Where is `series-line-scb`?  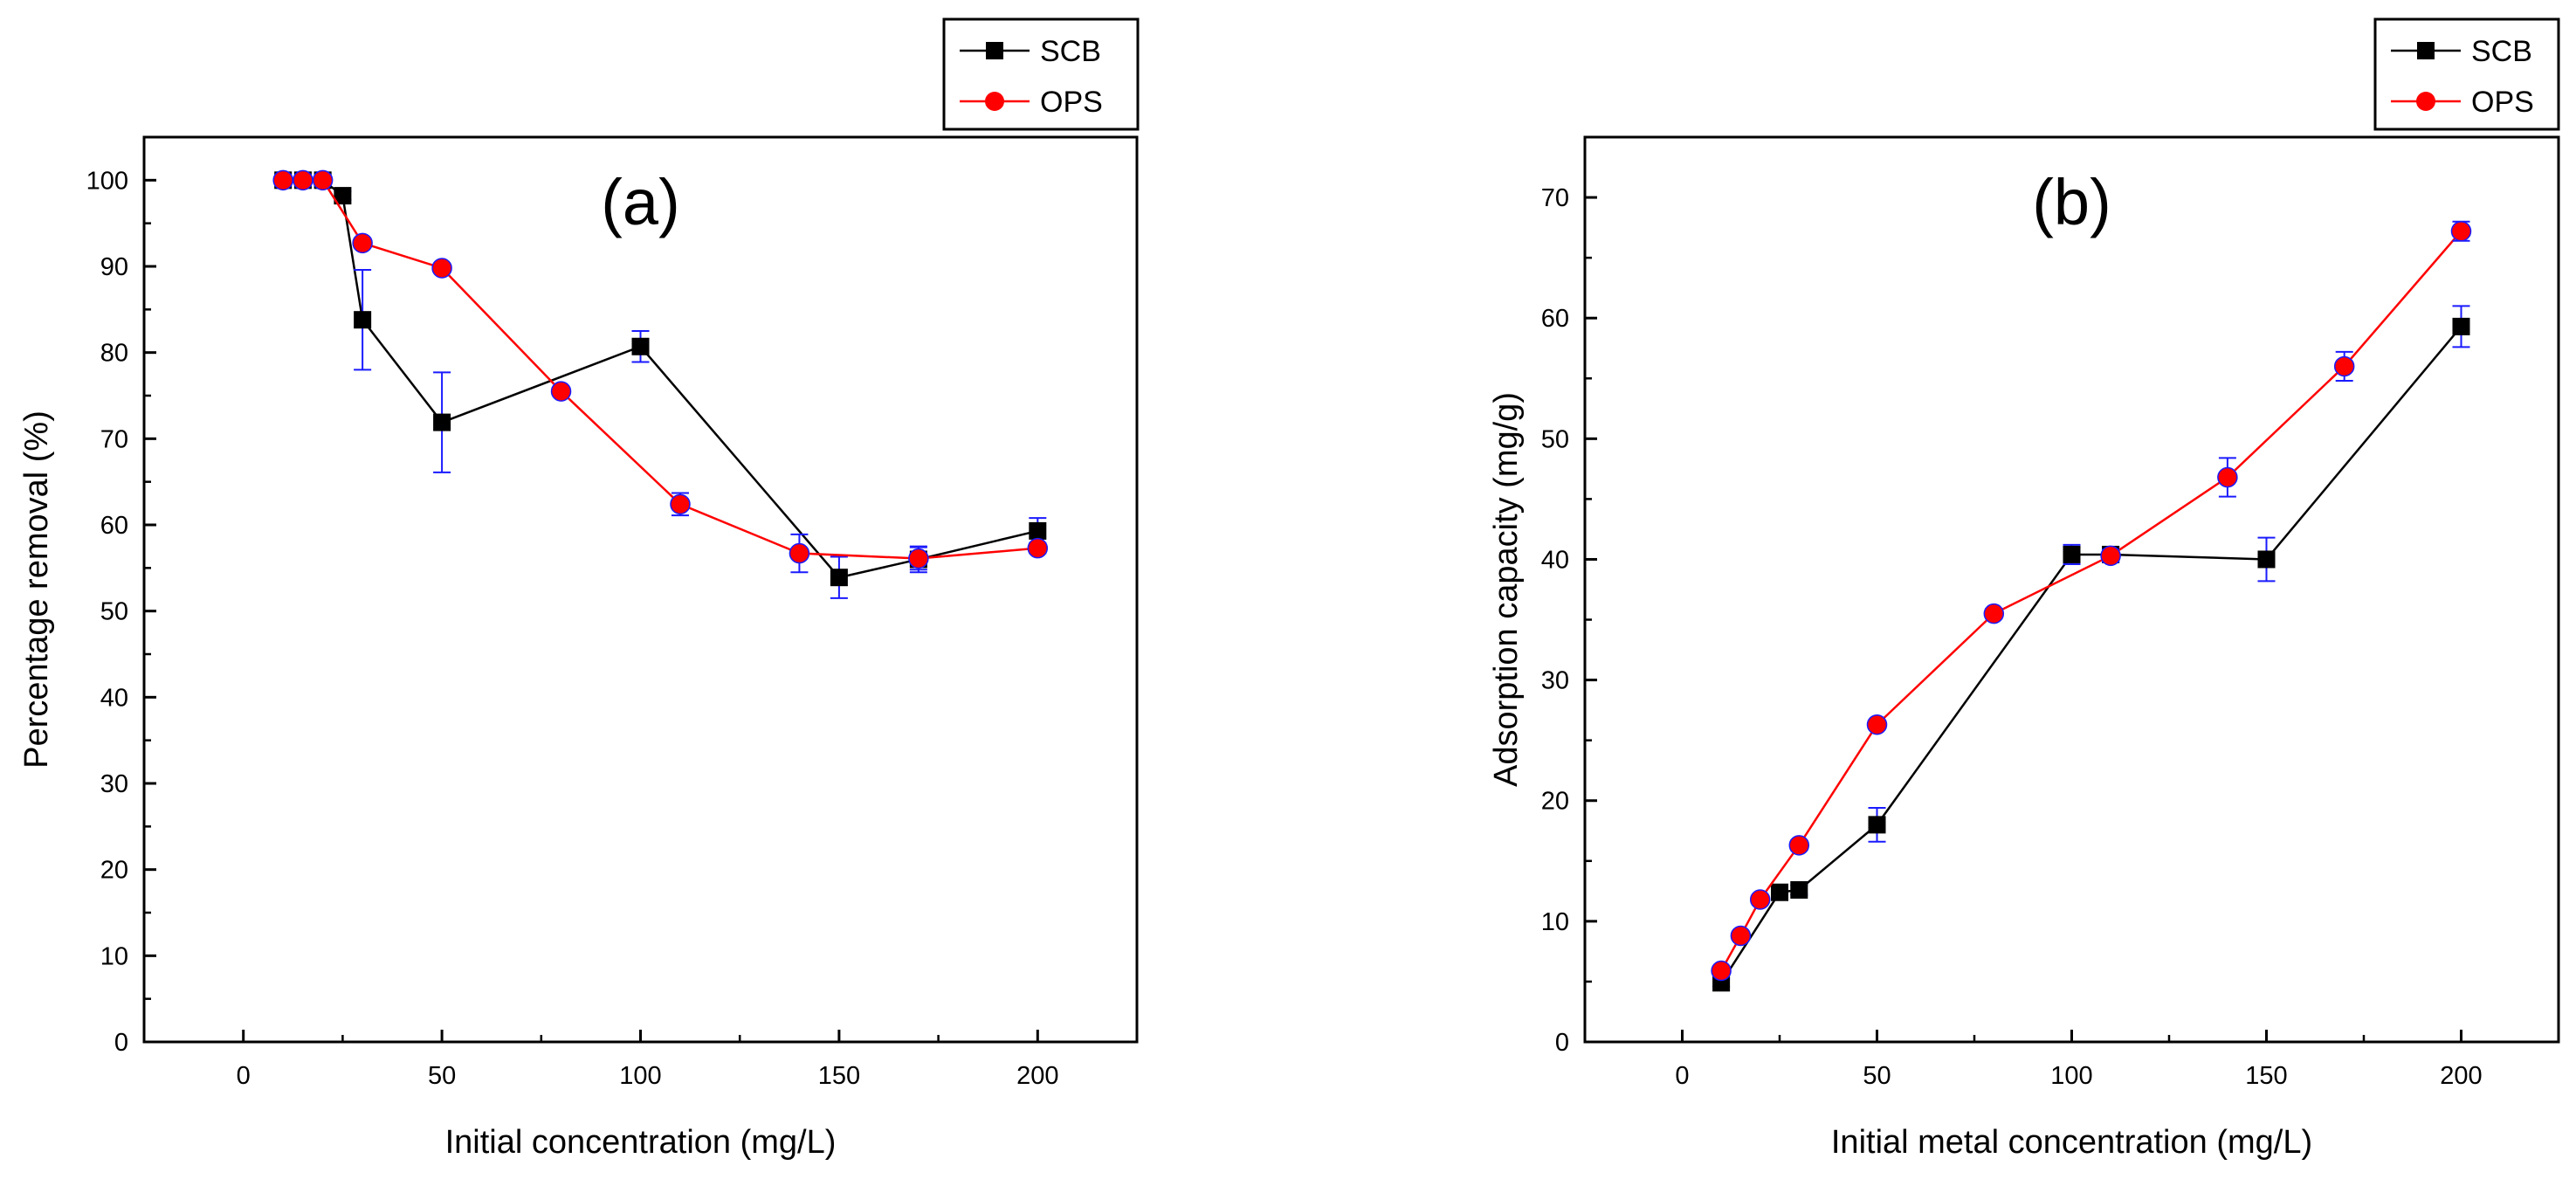
series-line-scb is located at coordinates (660, 379).